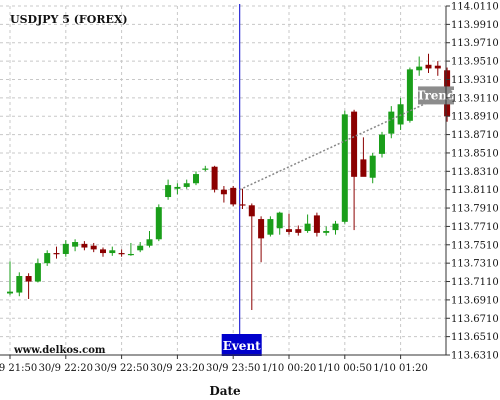 This screenshot has width=500, height=400. I want to click on y-tick-label: 114.0110, so click(475, 7).